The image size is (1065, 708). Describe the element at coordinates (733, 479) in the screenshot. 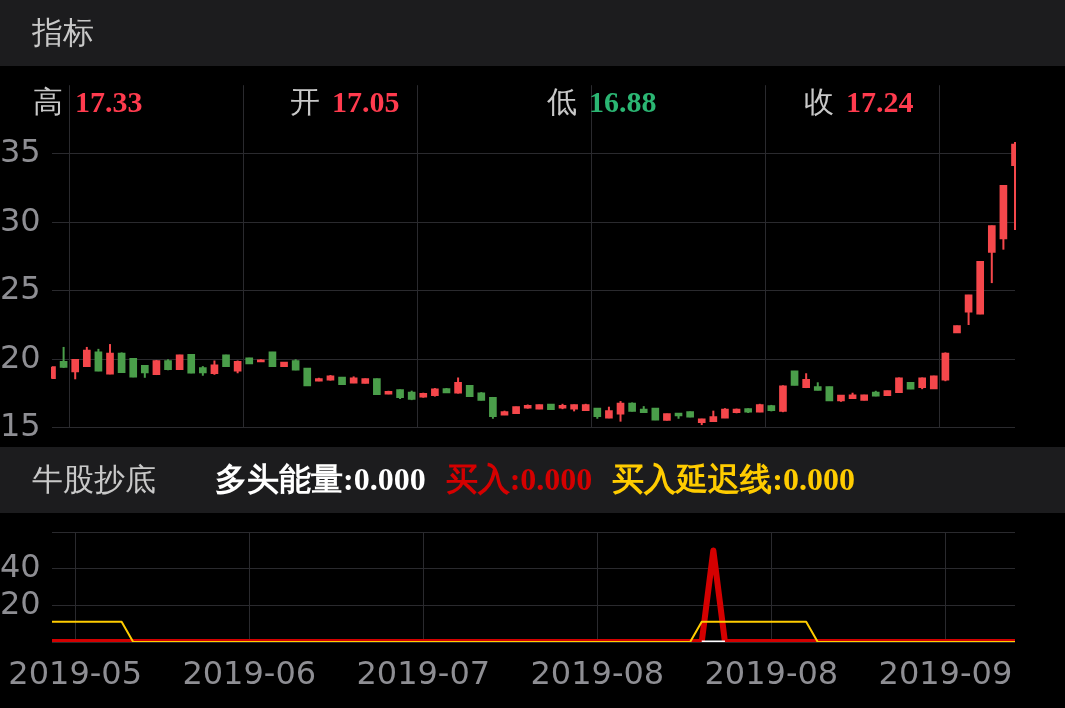

I see `text: 买入延迟线:0.000` at that location.